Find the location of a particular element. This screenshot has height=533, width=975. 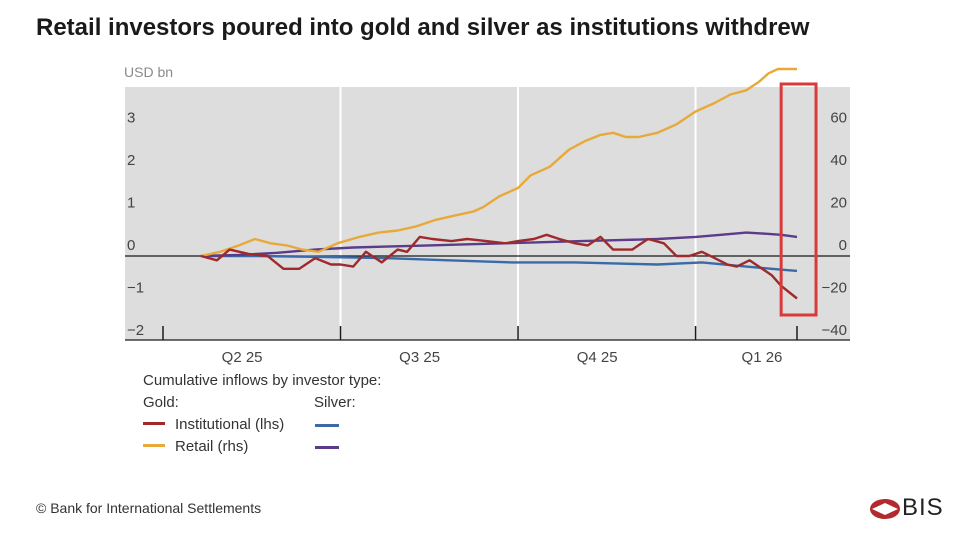

y-right-tick-label: 0 is located at coordinates (843, 245).